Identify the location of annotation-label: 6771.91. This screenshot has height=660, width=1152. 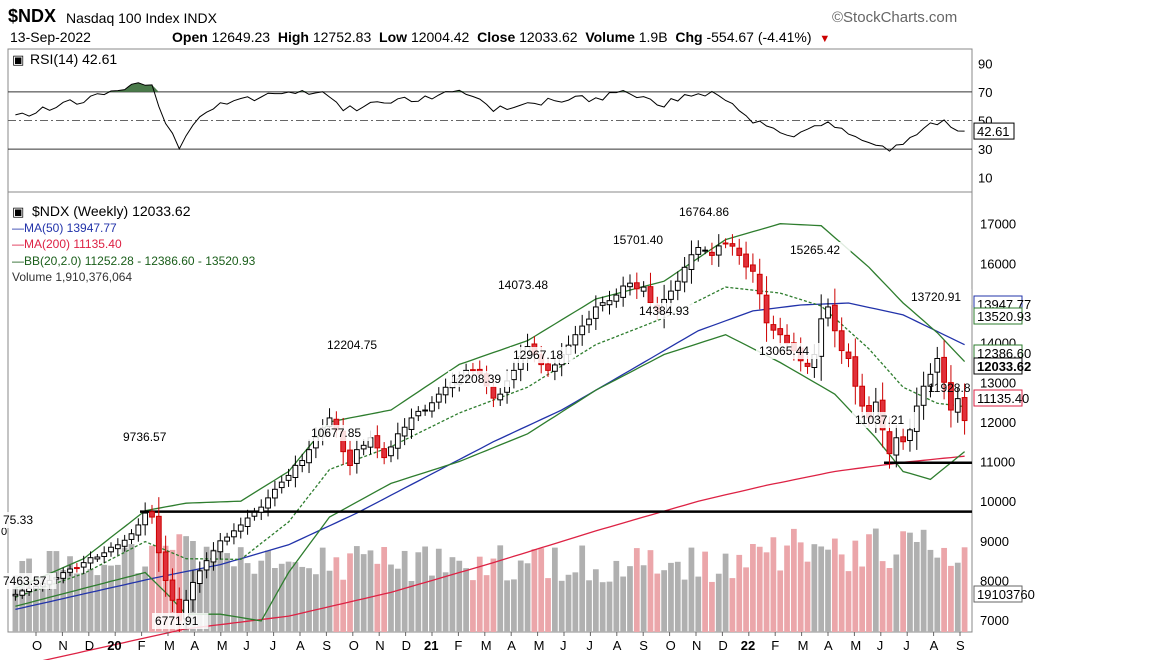
(177, 621).